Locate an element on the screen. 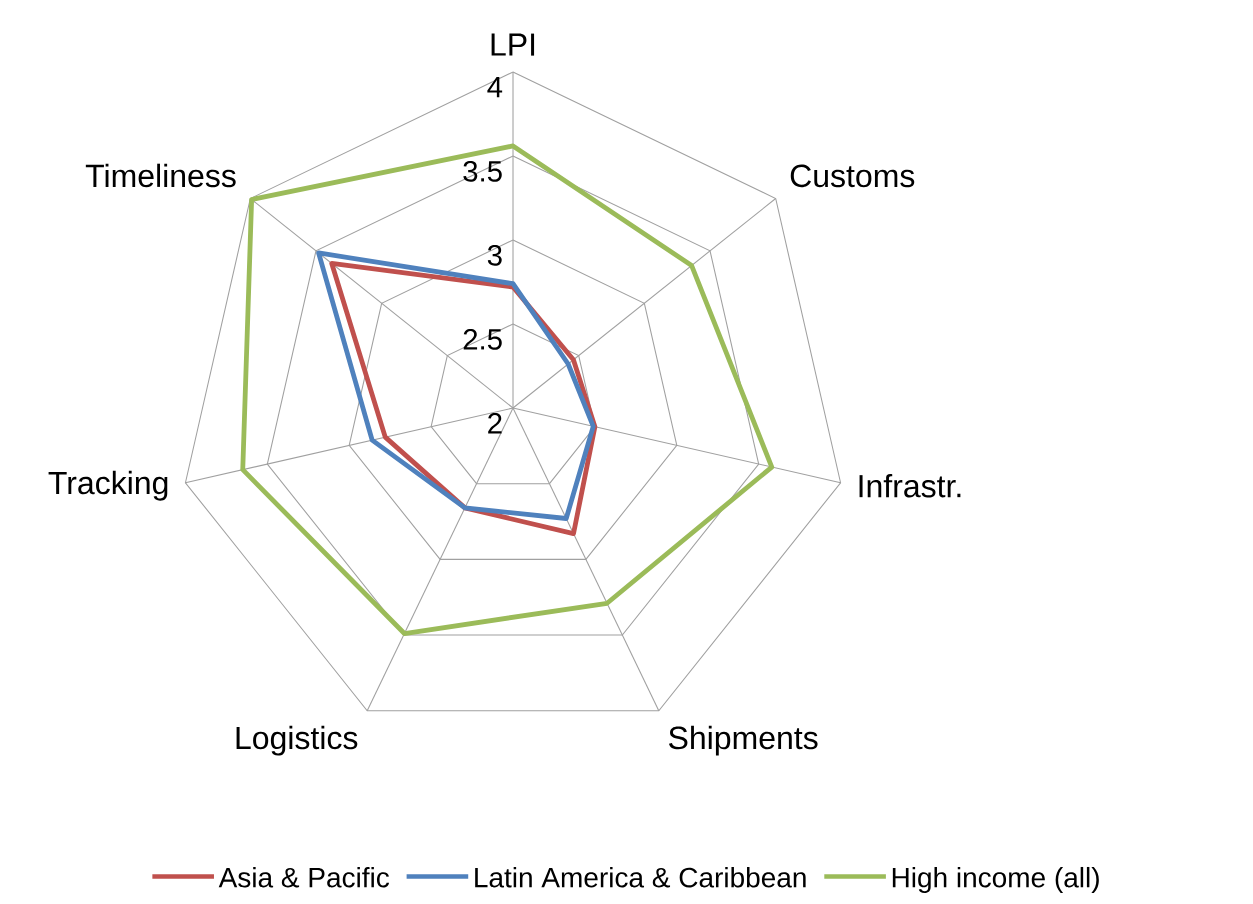 The height and width of the screenshot is (904, 1253). y-tick-label: 3.5 is located at coordinates (482, 171).